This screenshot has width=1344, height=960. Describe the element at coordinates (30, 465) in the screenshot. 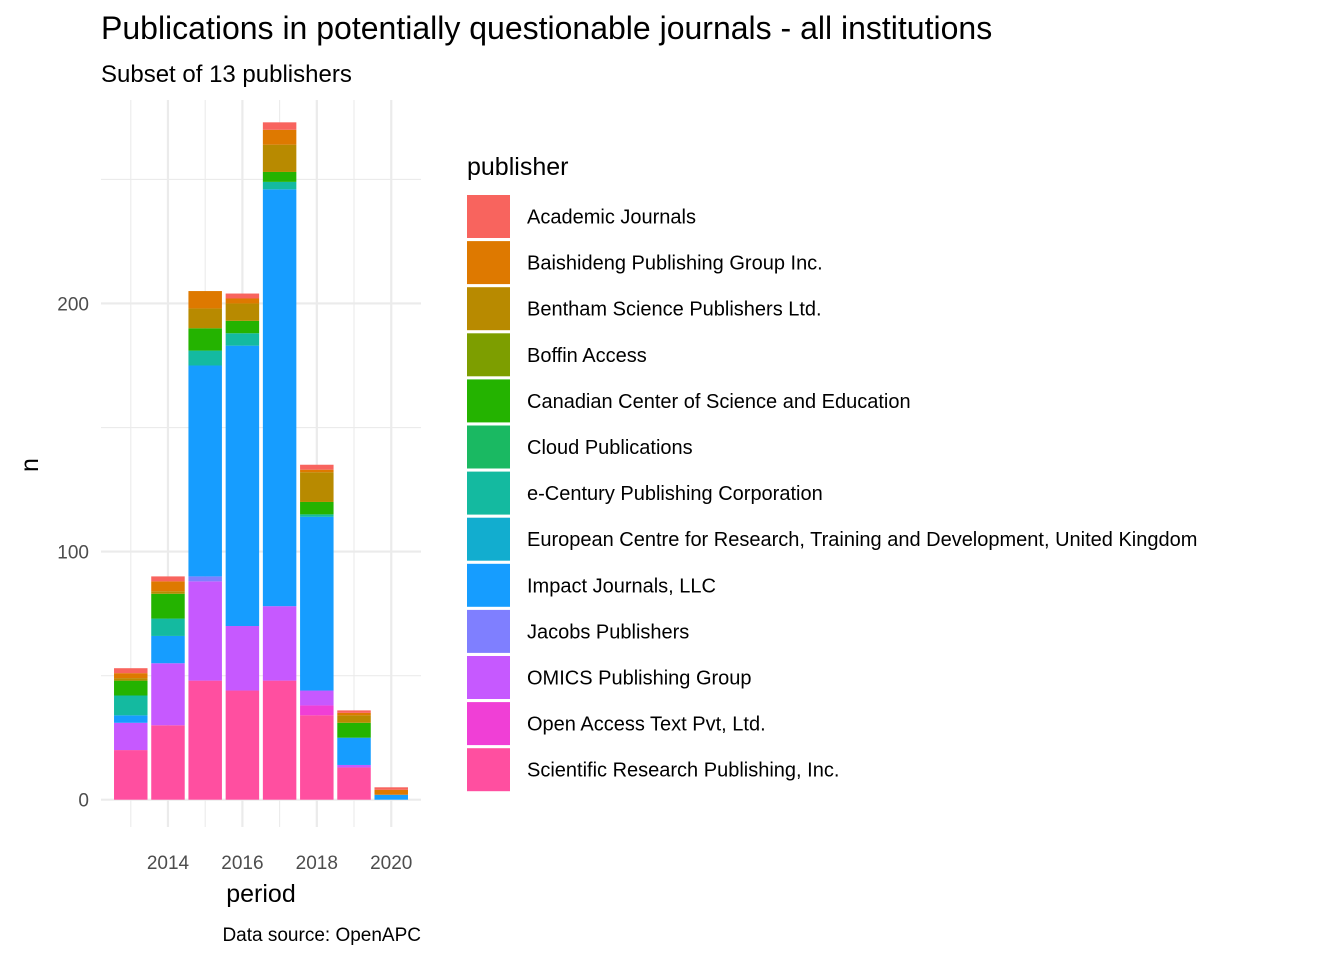

I see `y-axis-title: n` at that location.